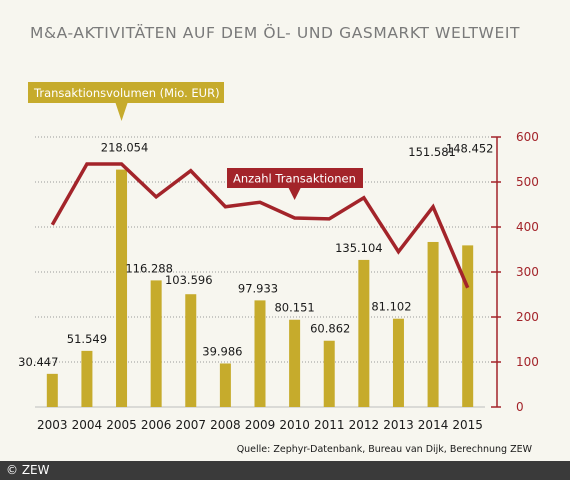 The height and width of the screenshot is (480, 570). Describe the element at coordinates (222, 351) in the screenshot. I see `bar-value-label: 39.986` at that location.